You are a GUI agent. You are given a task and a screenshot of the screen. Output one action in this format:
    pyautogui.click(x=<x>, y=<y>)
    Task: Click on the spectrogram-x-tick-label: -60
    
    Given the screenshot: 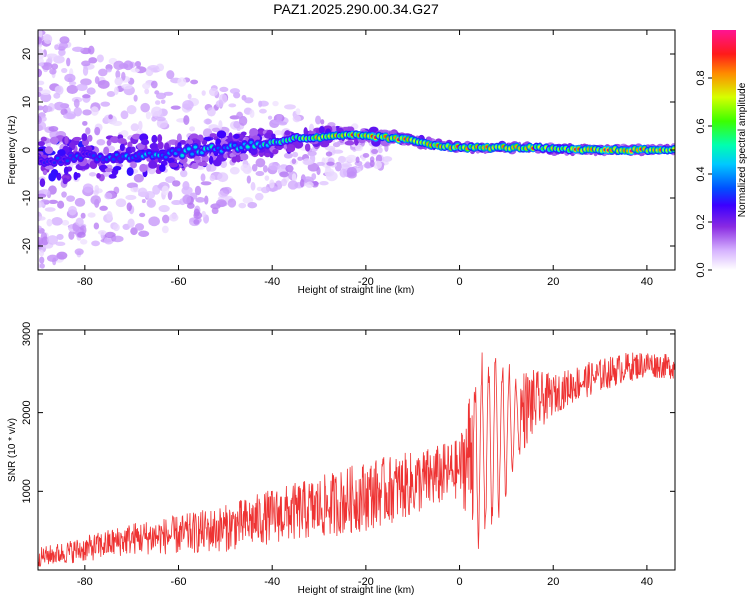 What is the action you would take?
    pyautogui.click(x=179, y=282)
    